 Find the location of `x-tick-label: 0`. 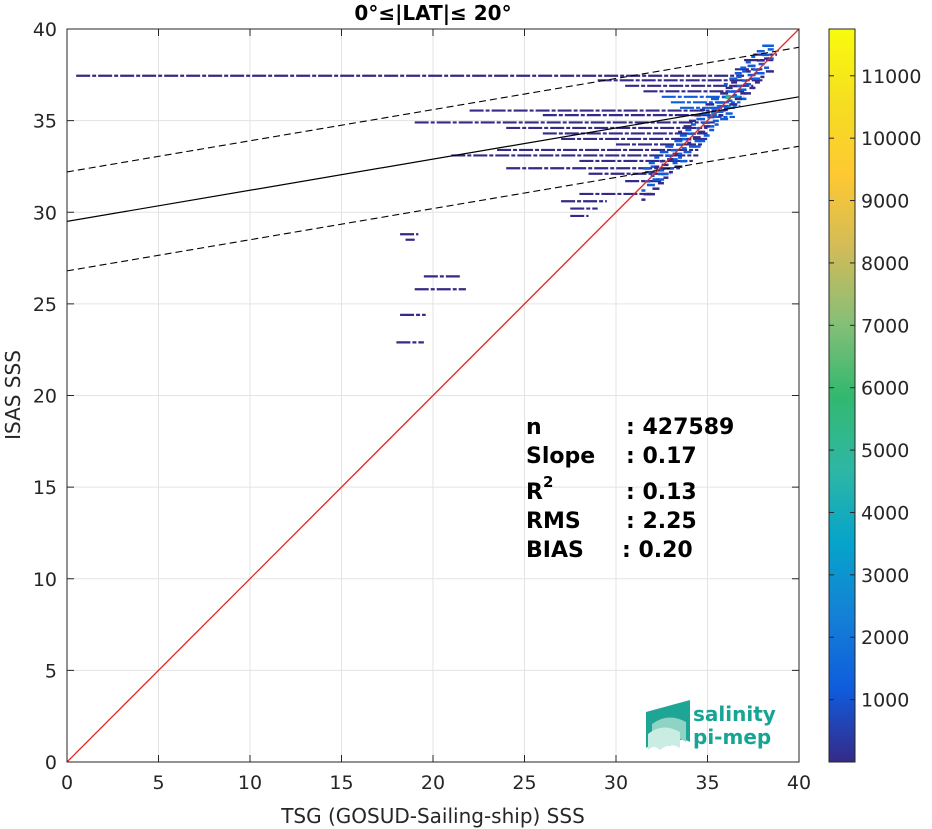

x-tick-label: 0 is located at coordinates (67, 783).